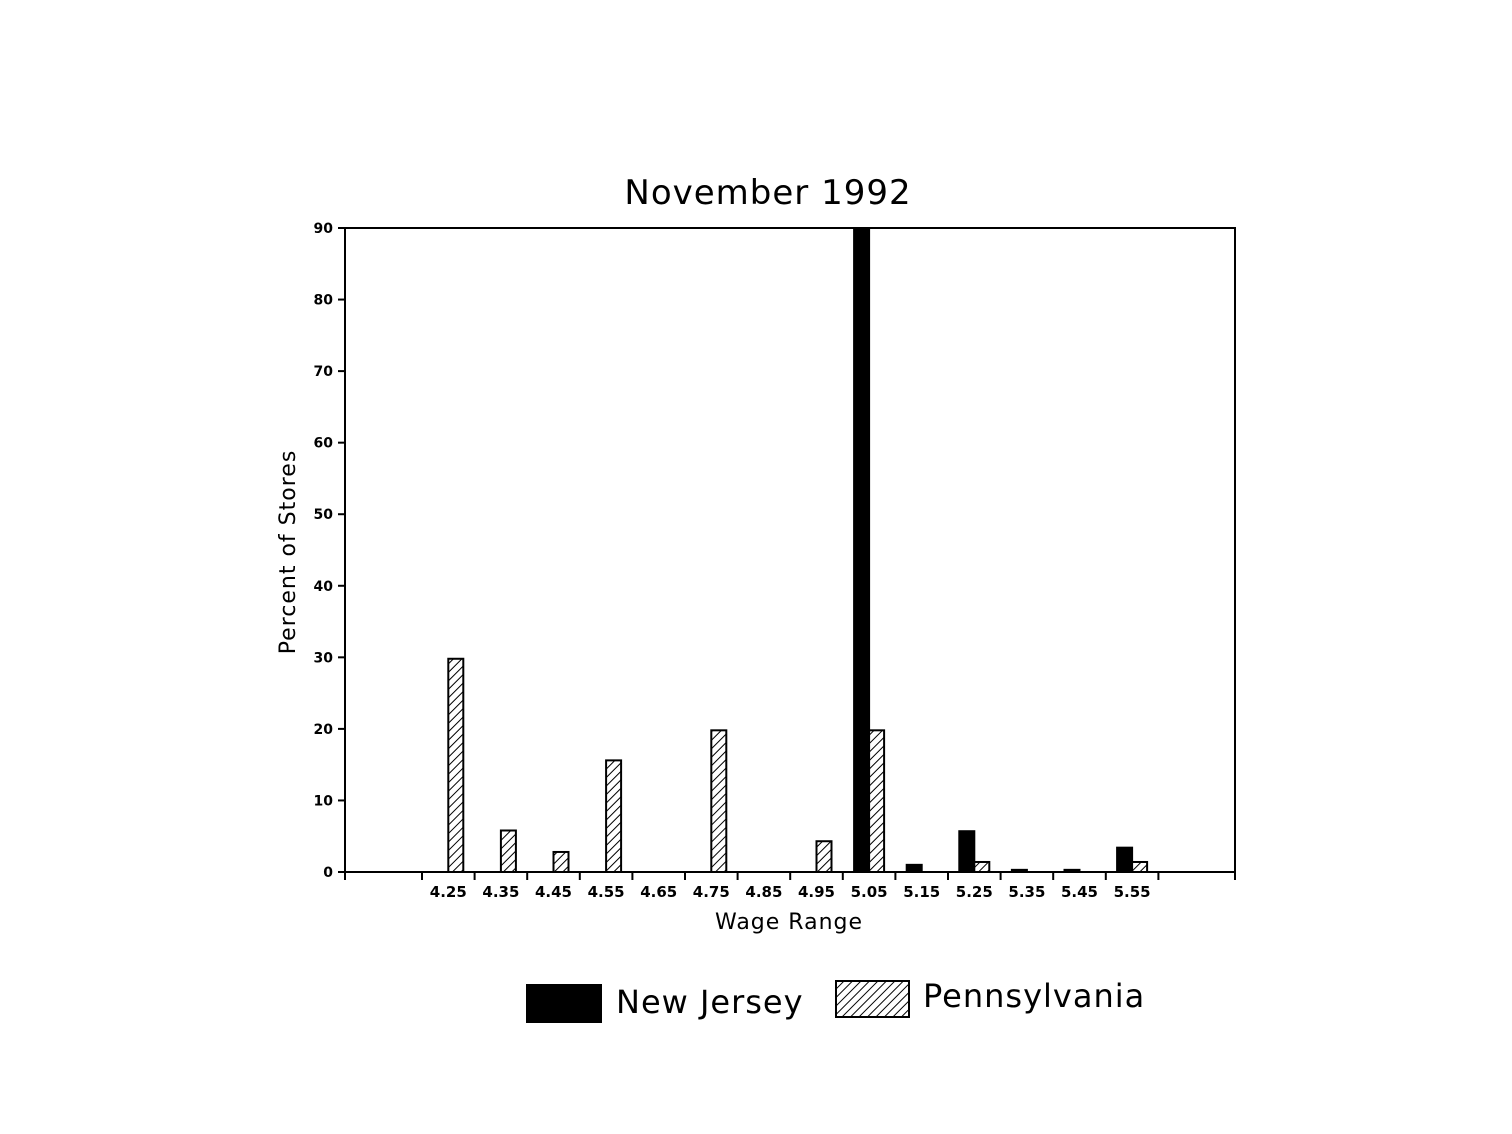  Describe the element at coordinates (324, 515) in the screenshot. I see `y-tick-label: 50` at that location.